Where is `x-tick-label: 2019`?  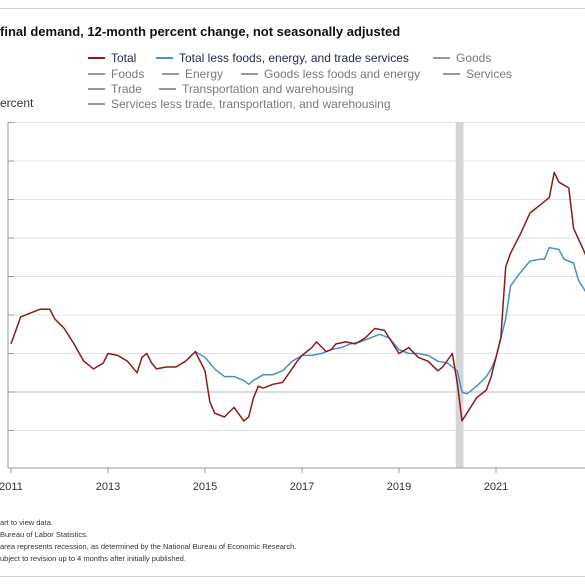
x-tick-label: 2019 is located at coordinates (399, 487).